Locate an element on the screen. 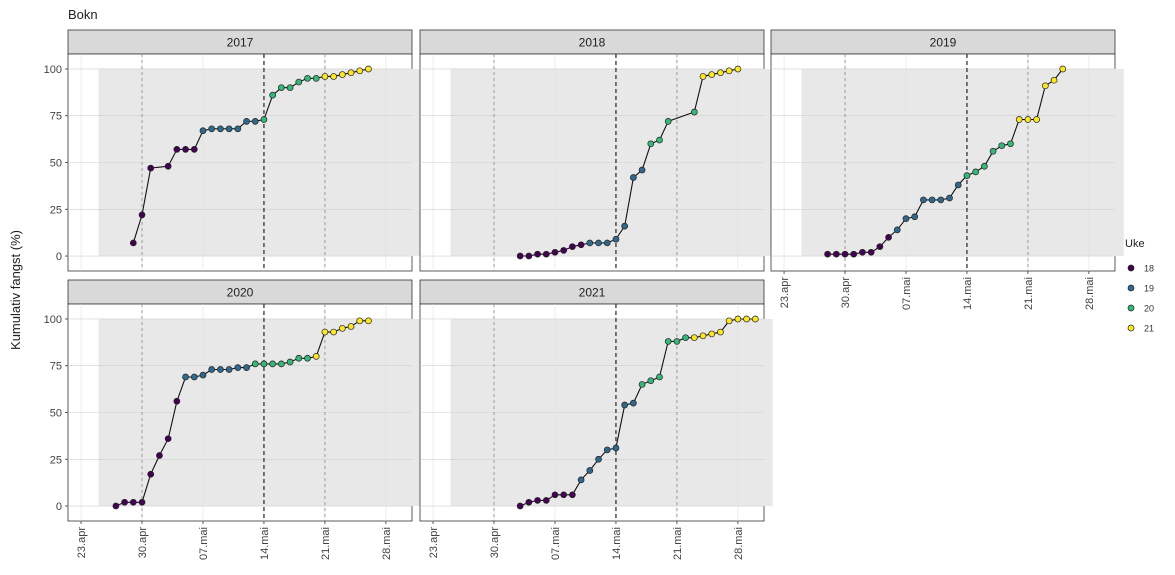  legend-label-18: 18 is located at coordinates (1149, 269).